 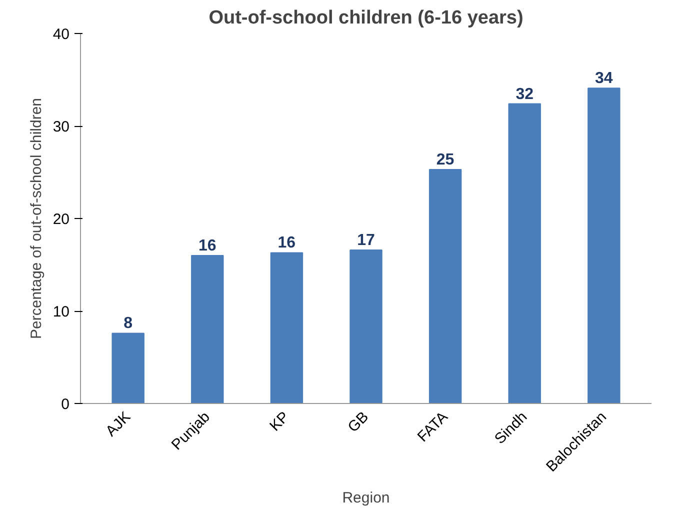 What do you see at coordinates (366, 240) in the screenshot?
I see `data-label: 17` at bounding box center [366, 240].